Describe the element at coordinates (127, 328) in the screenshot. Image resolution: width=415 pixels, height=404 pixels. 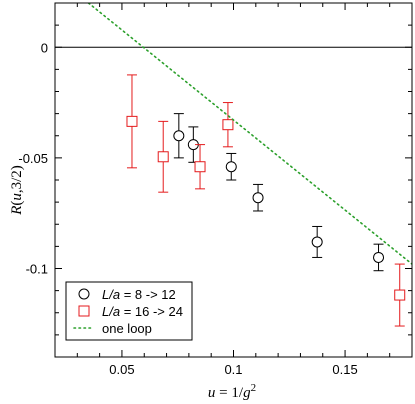
I see `legend-label-oneloop: one loop` at that location.